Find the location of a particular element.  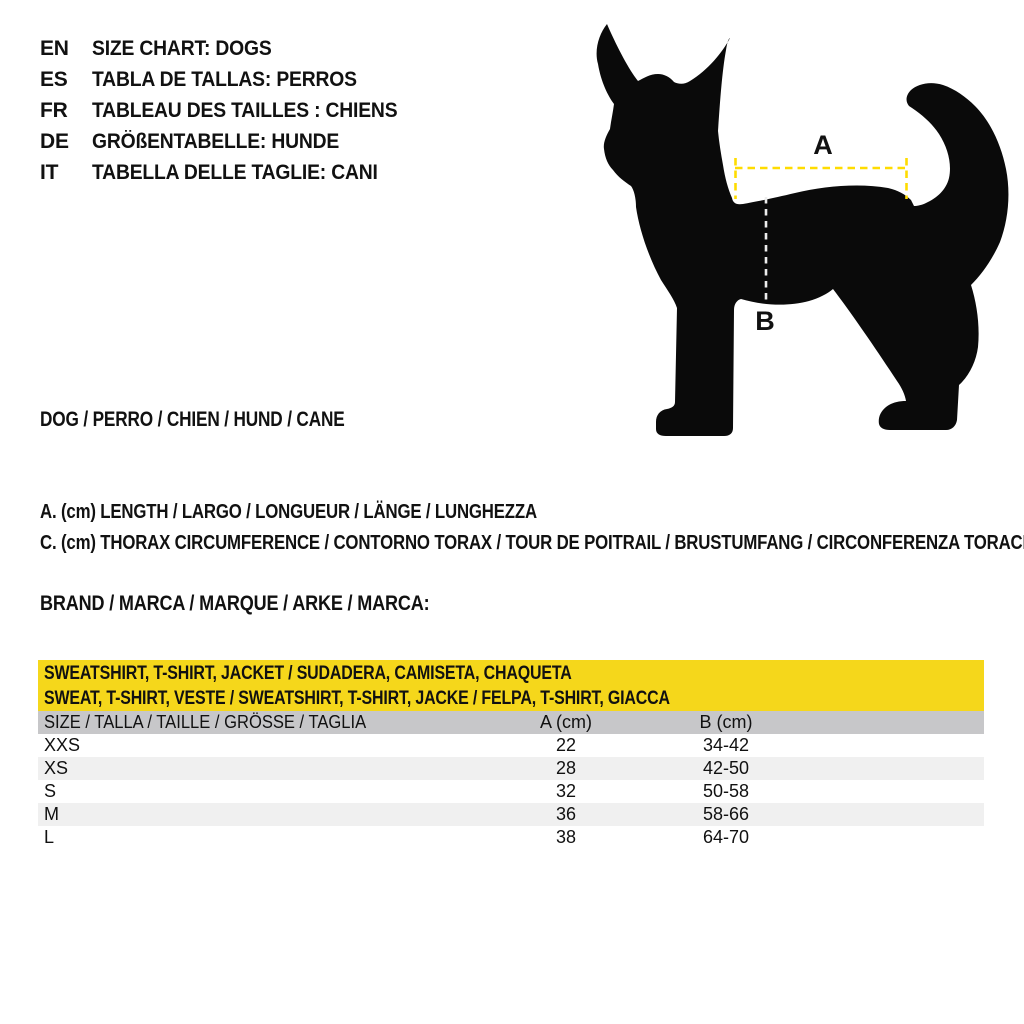

table-row-s: S 32 50-58 is located at coordinates (511, 791).